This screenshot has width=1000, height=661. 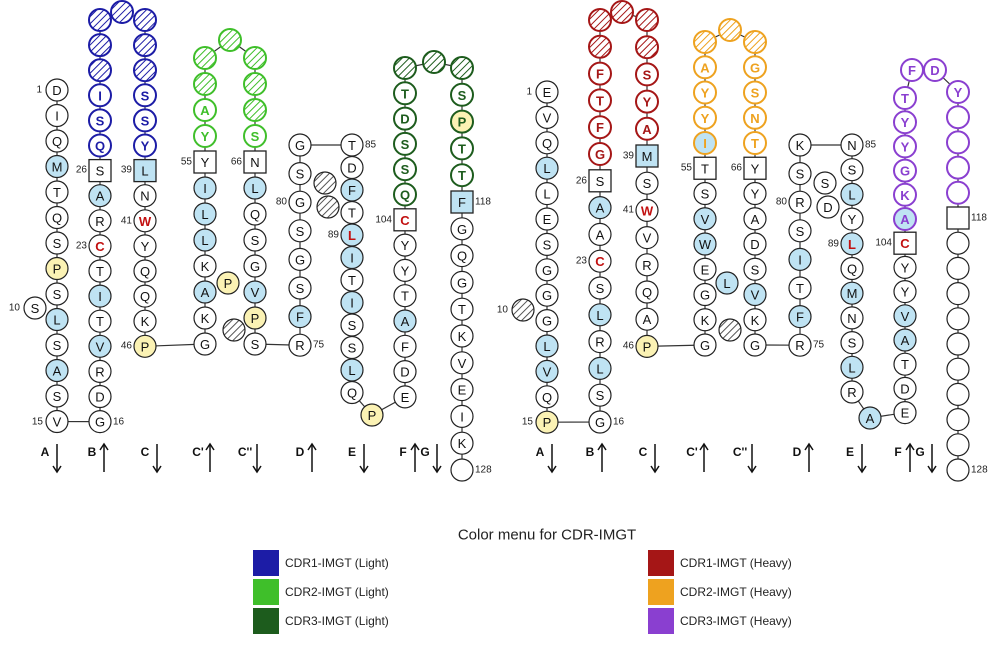 I want to click on position-number: 104, so click(x=883, y=243).